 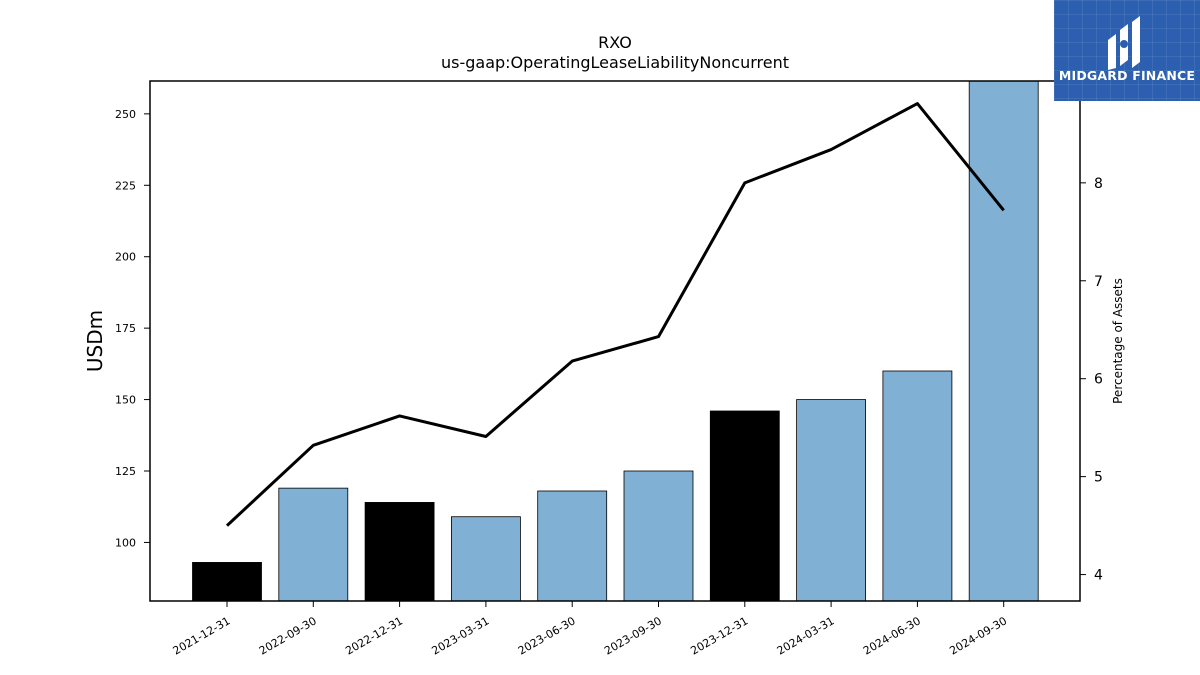 What do you see at coordinates (125, 185) in the screenshot?
I see `y-tick-label-225: 225` at bounding box center [125, 185].